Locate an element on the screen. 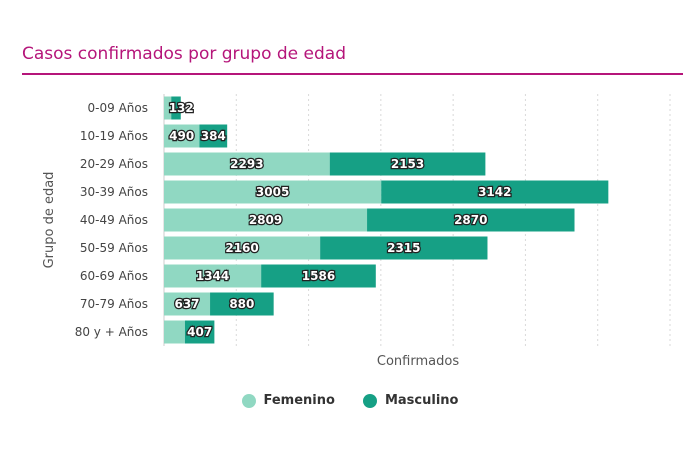 The image size is (700, 466). data-label: 2153 is located at coordinates (407, 164).